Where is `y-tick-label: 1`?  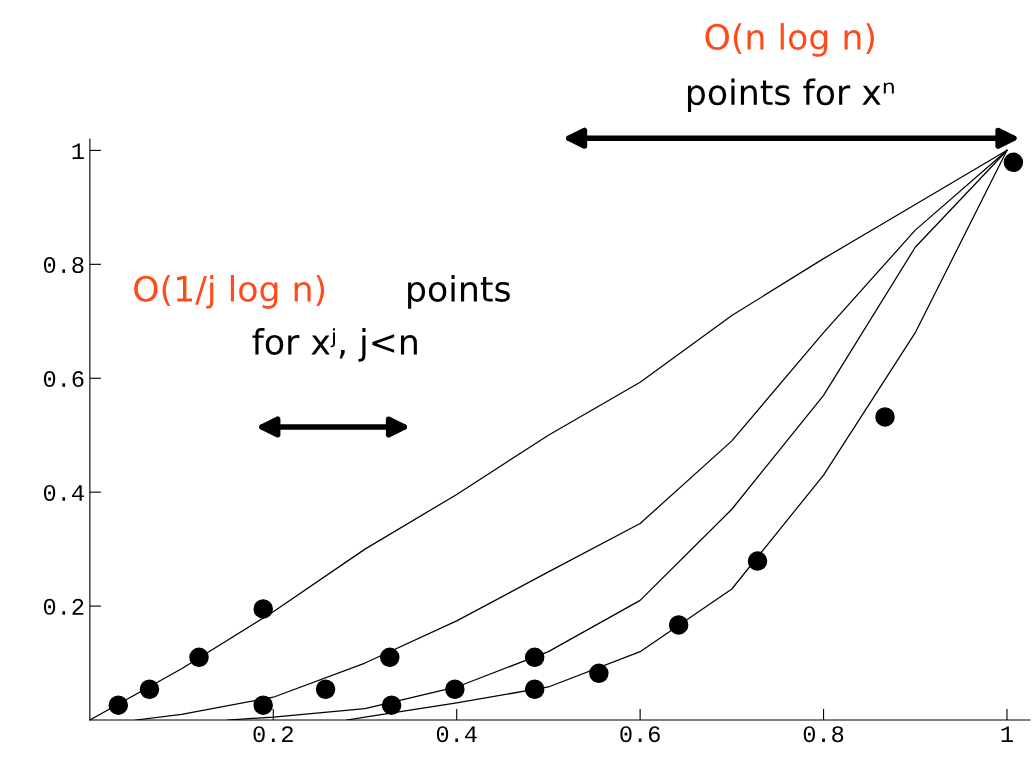 y-tick-label: 1 is located at coordinates (78, 151).